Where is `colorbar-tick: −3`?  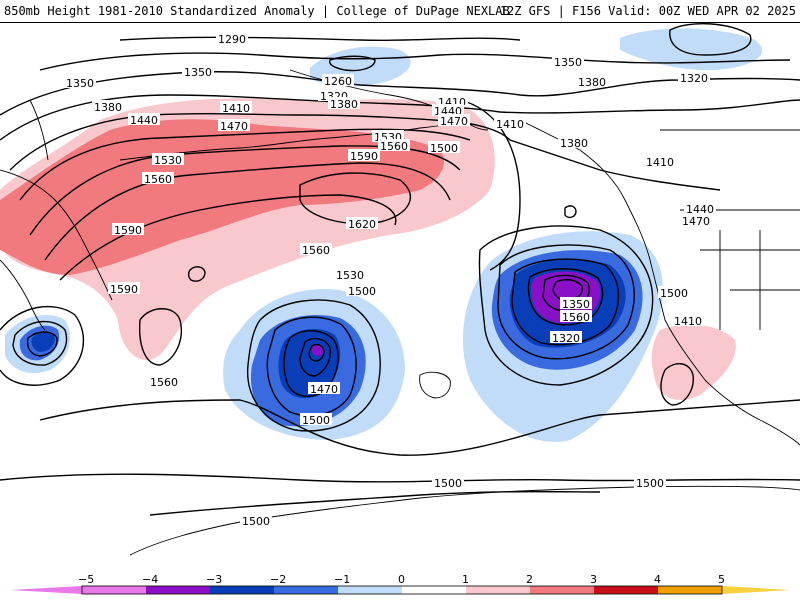 colorbar-tick: −3 is located at coordinates (214, 579).